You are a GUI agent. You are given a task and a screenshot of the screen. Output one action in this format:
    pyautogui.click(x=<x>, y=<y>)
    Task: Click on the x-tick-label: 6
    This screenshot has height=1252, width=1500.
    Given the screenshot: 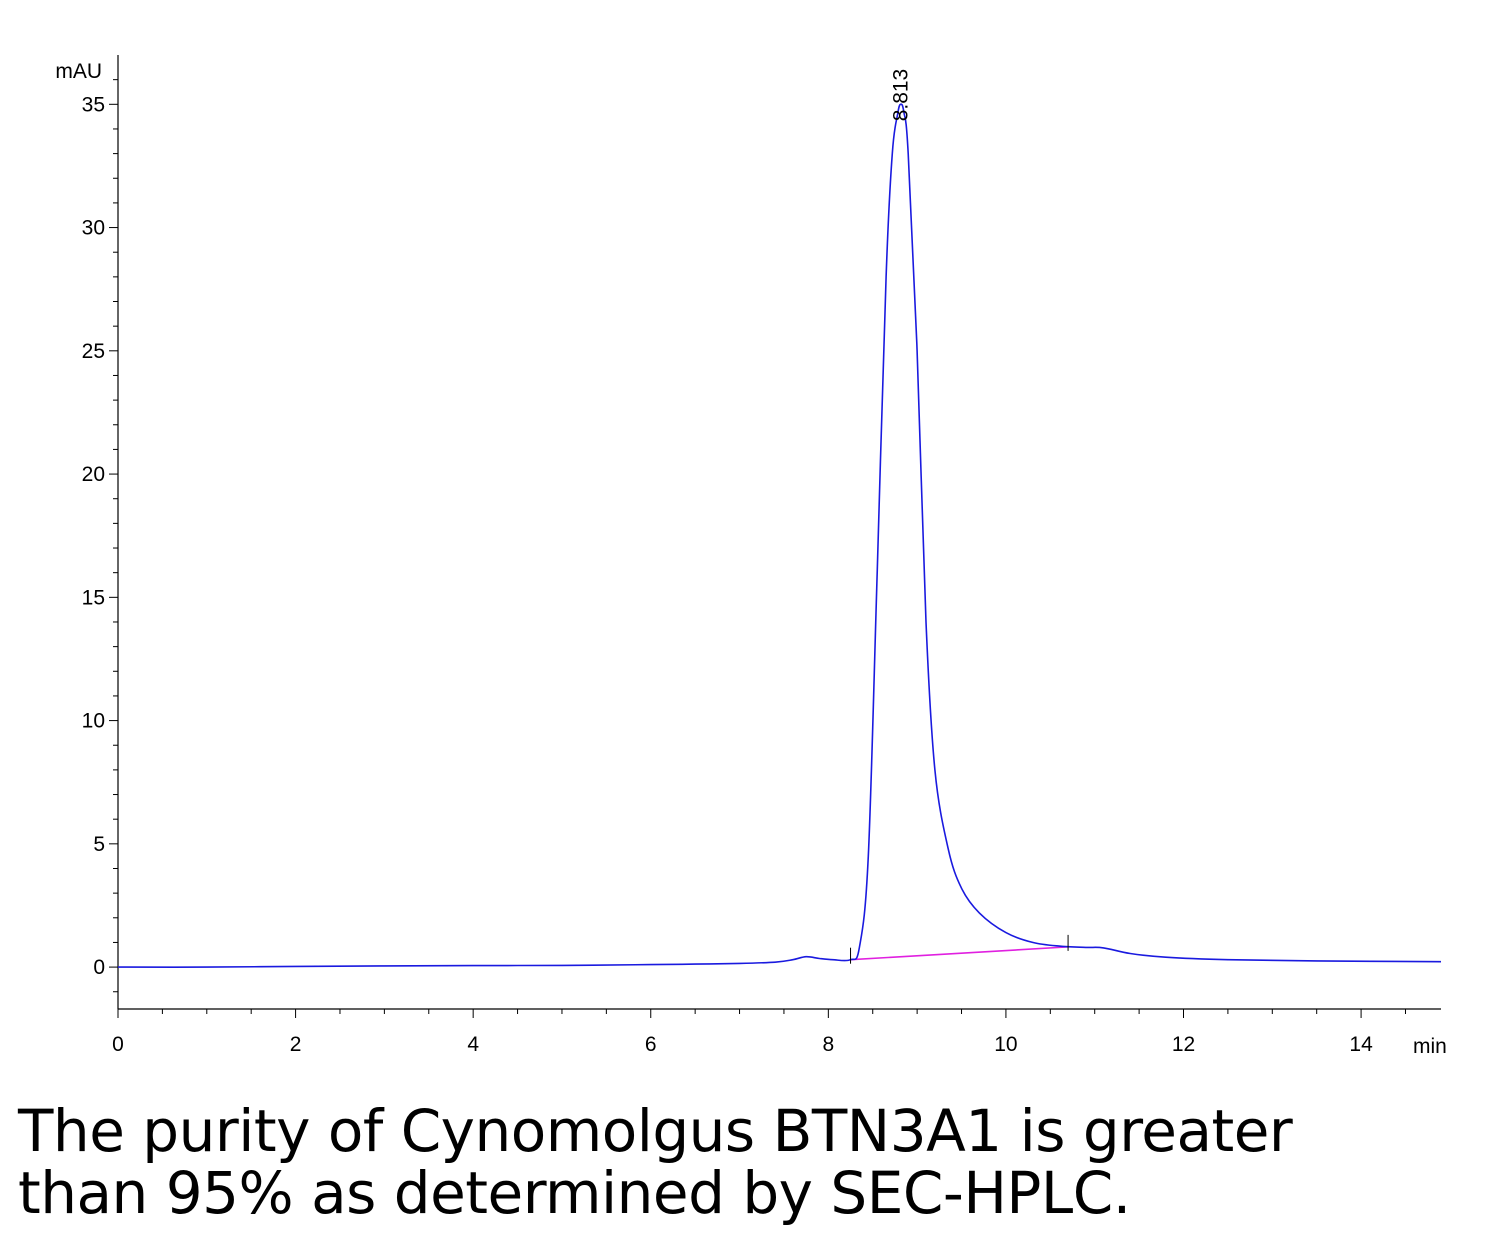 What is the action you would take?
    pyautogui.click(x=651, y=1044)
    